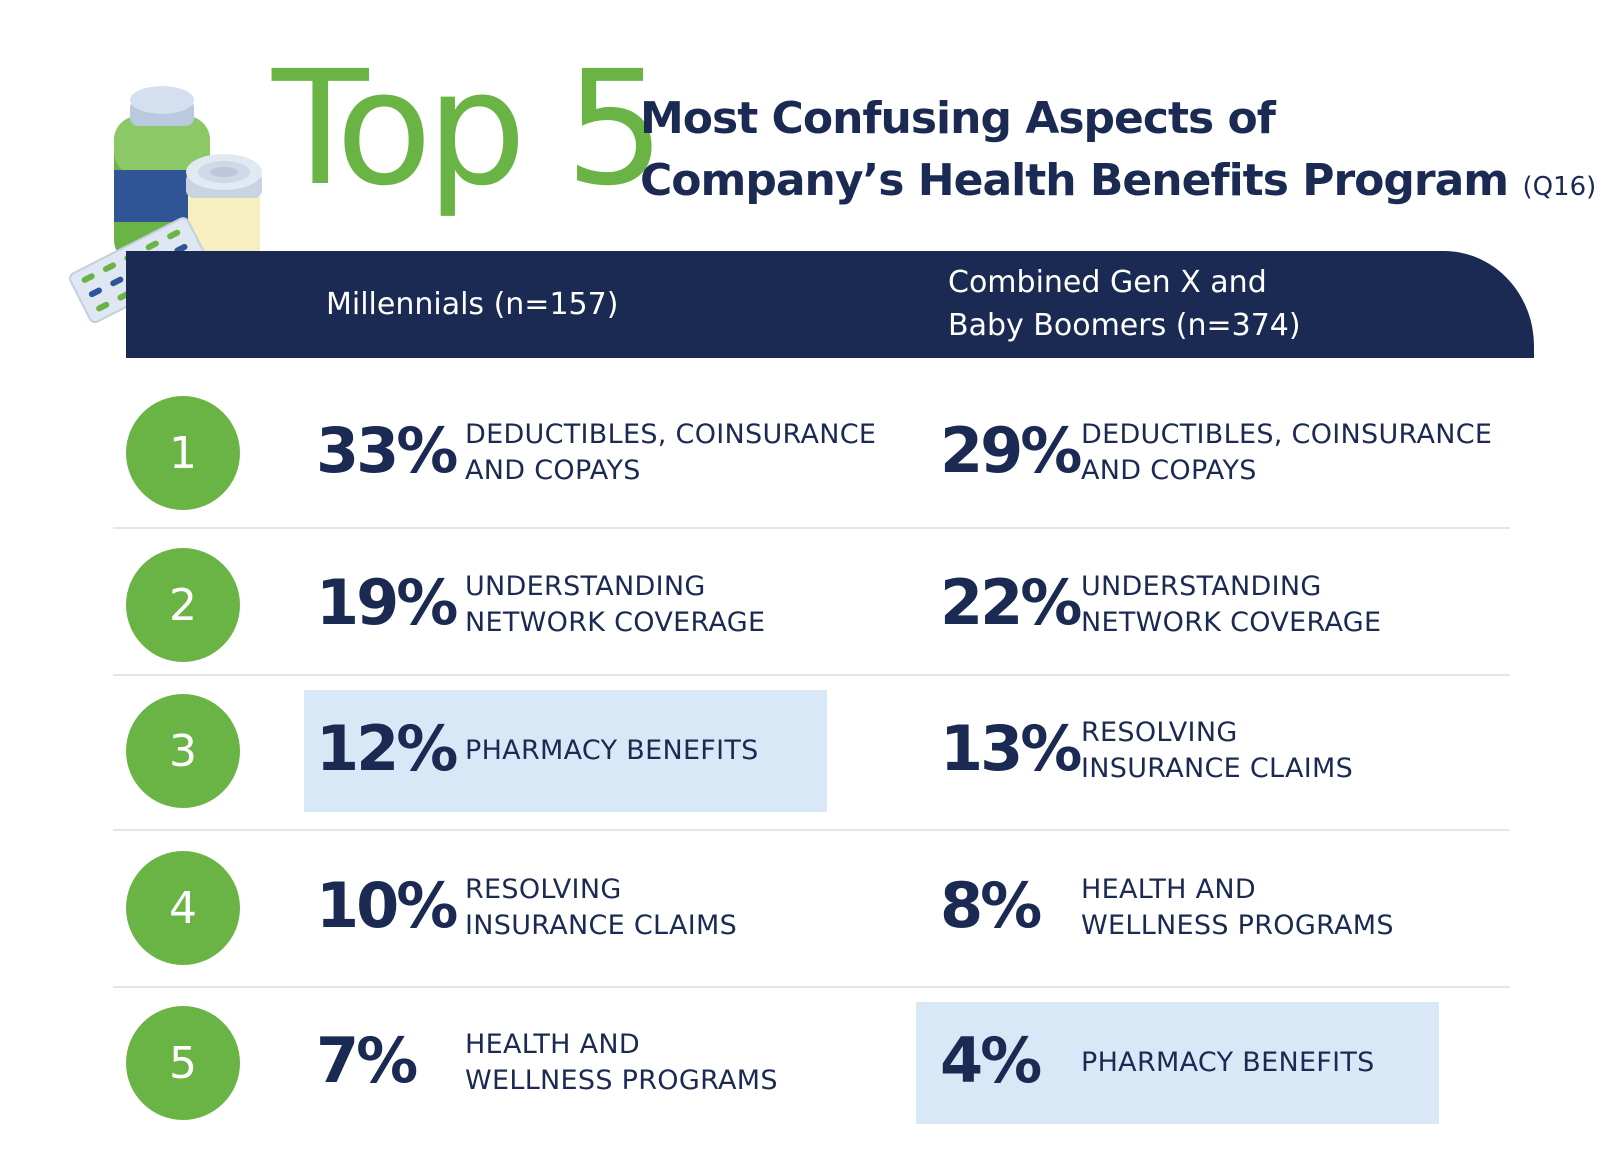 Image resolution: width=1600 pixels, height=1173 pixels. I want to click on item-label-genx-boomers-3: RESOLVING INSURANCE CLAIMS, so click(1217, 751).